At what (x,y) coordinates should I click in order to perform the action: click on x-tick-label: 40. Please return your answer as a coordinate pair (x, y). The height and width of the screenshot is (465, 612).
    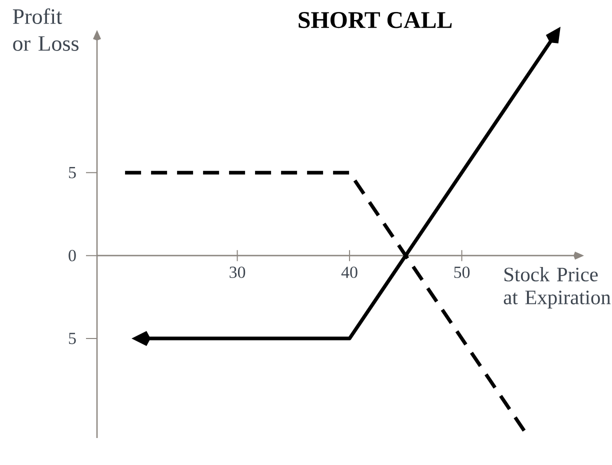
    Looking at the image, I should click on (349, 272).